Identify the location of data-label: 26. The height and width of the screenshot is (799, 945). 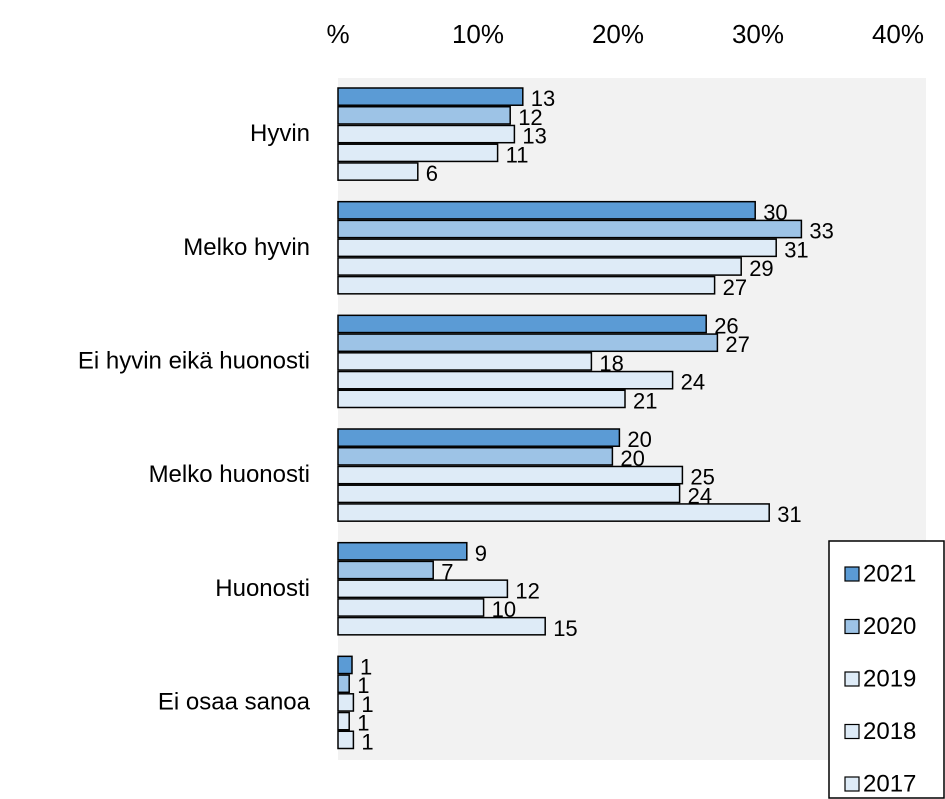
(726, 326).